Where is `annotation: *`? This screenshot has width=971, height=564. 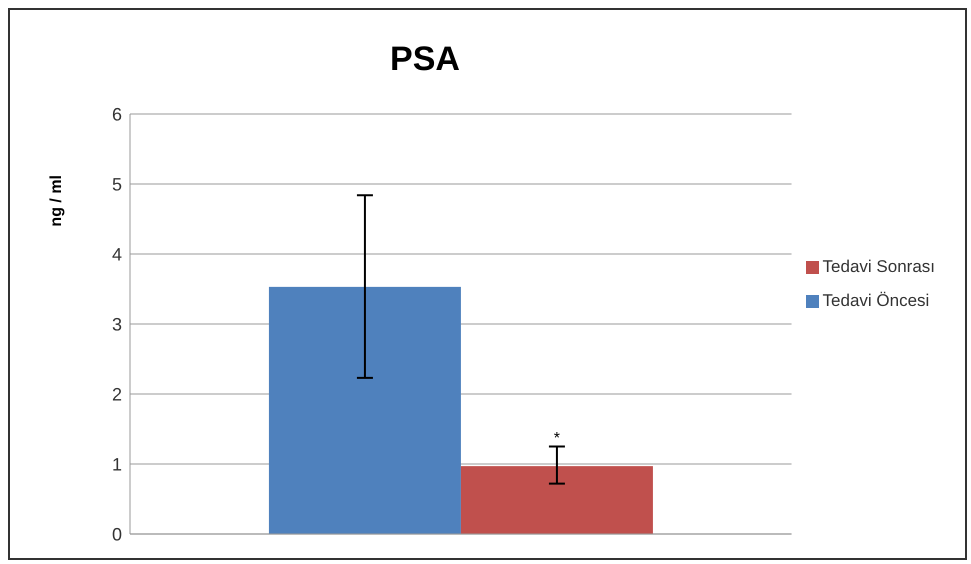 annotation: * is located at coordinates (557, 438).